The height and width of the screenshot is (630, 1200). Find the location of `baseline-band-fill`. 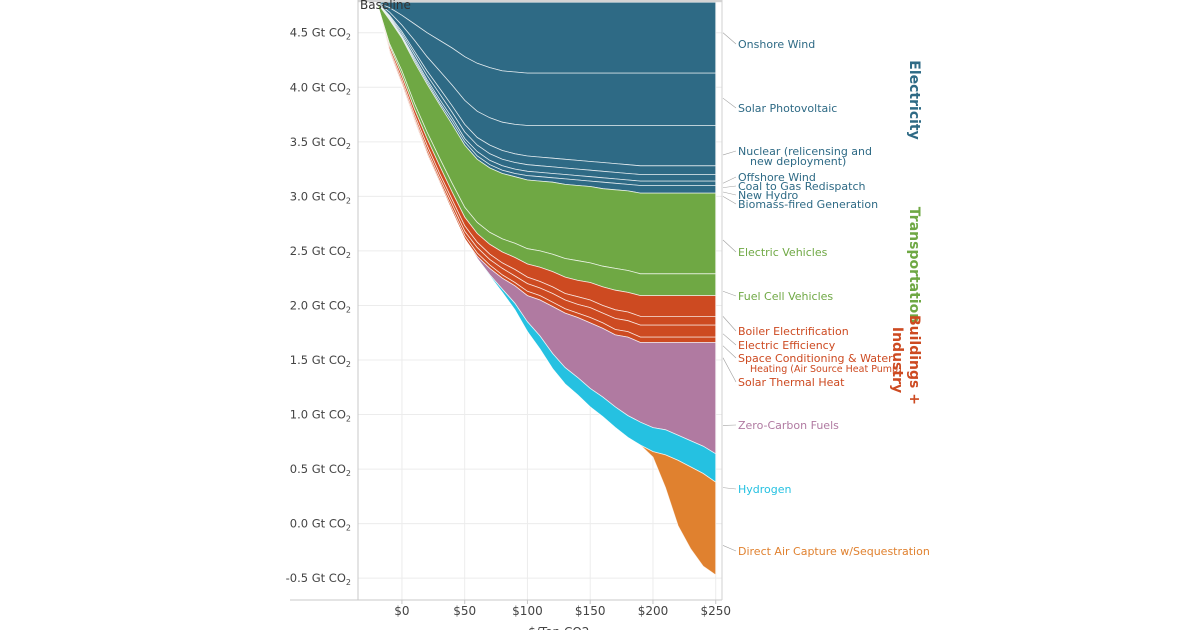

baseline-band-fill is located at coordinates (540, 1).